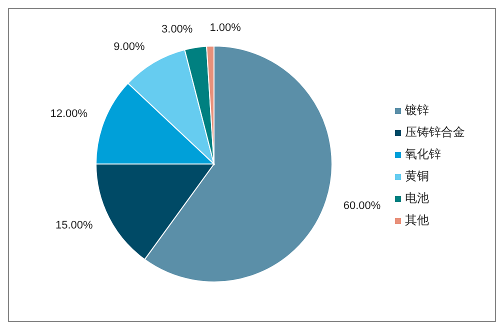  I want to click on data-label: 12.00%, so click(69, 114).